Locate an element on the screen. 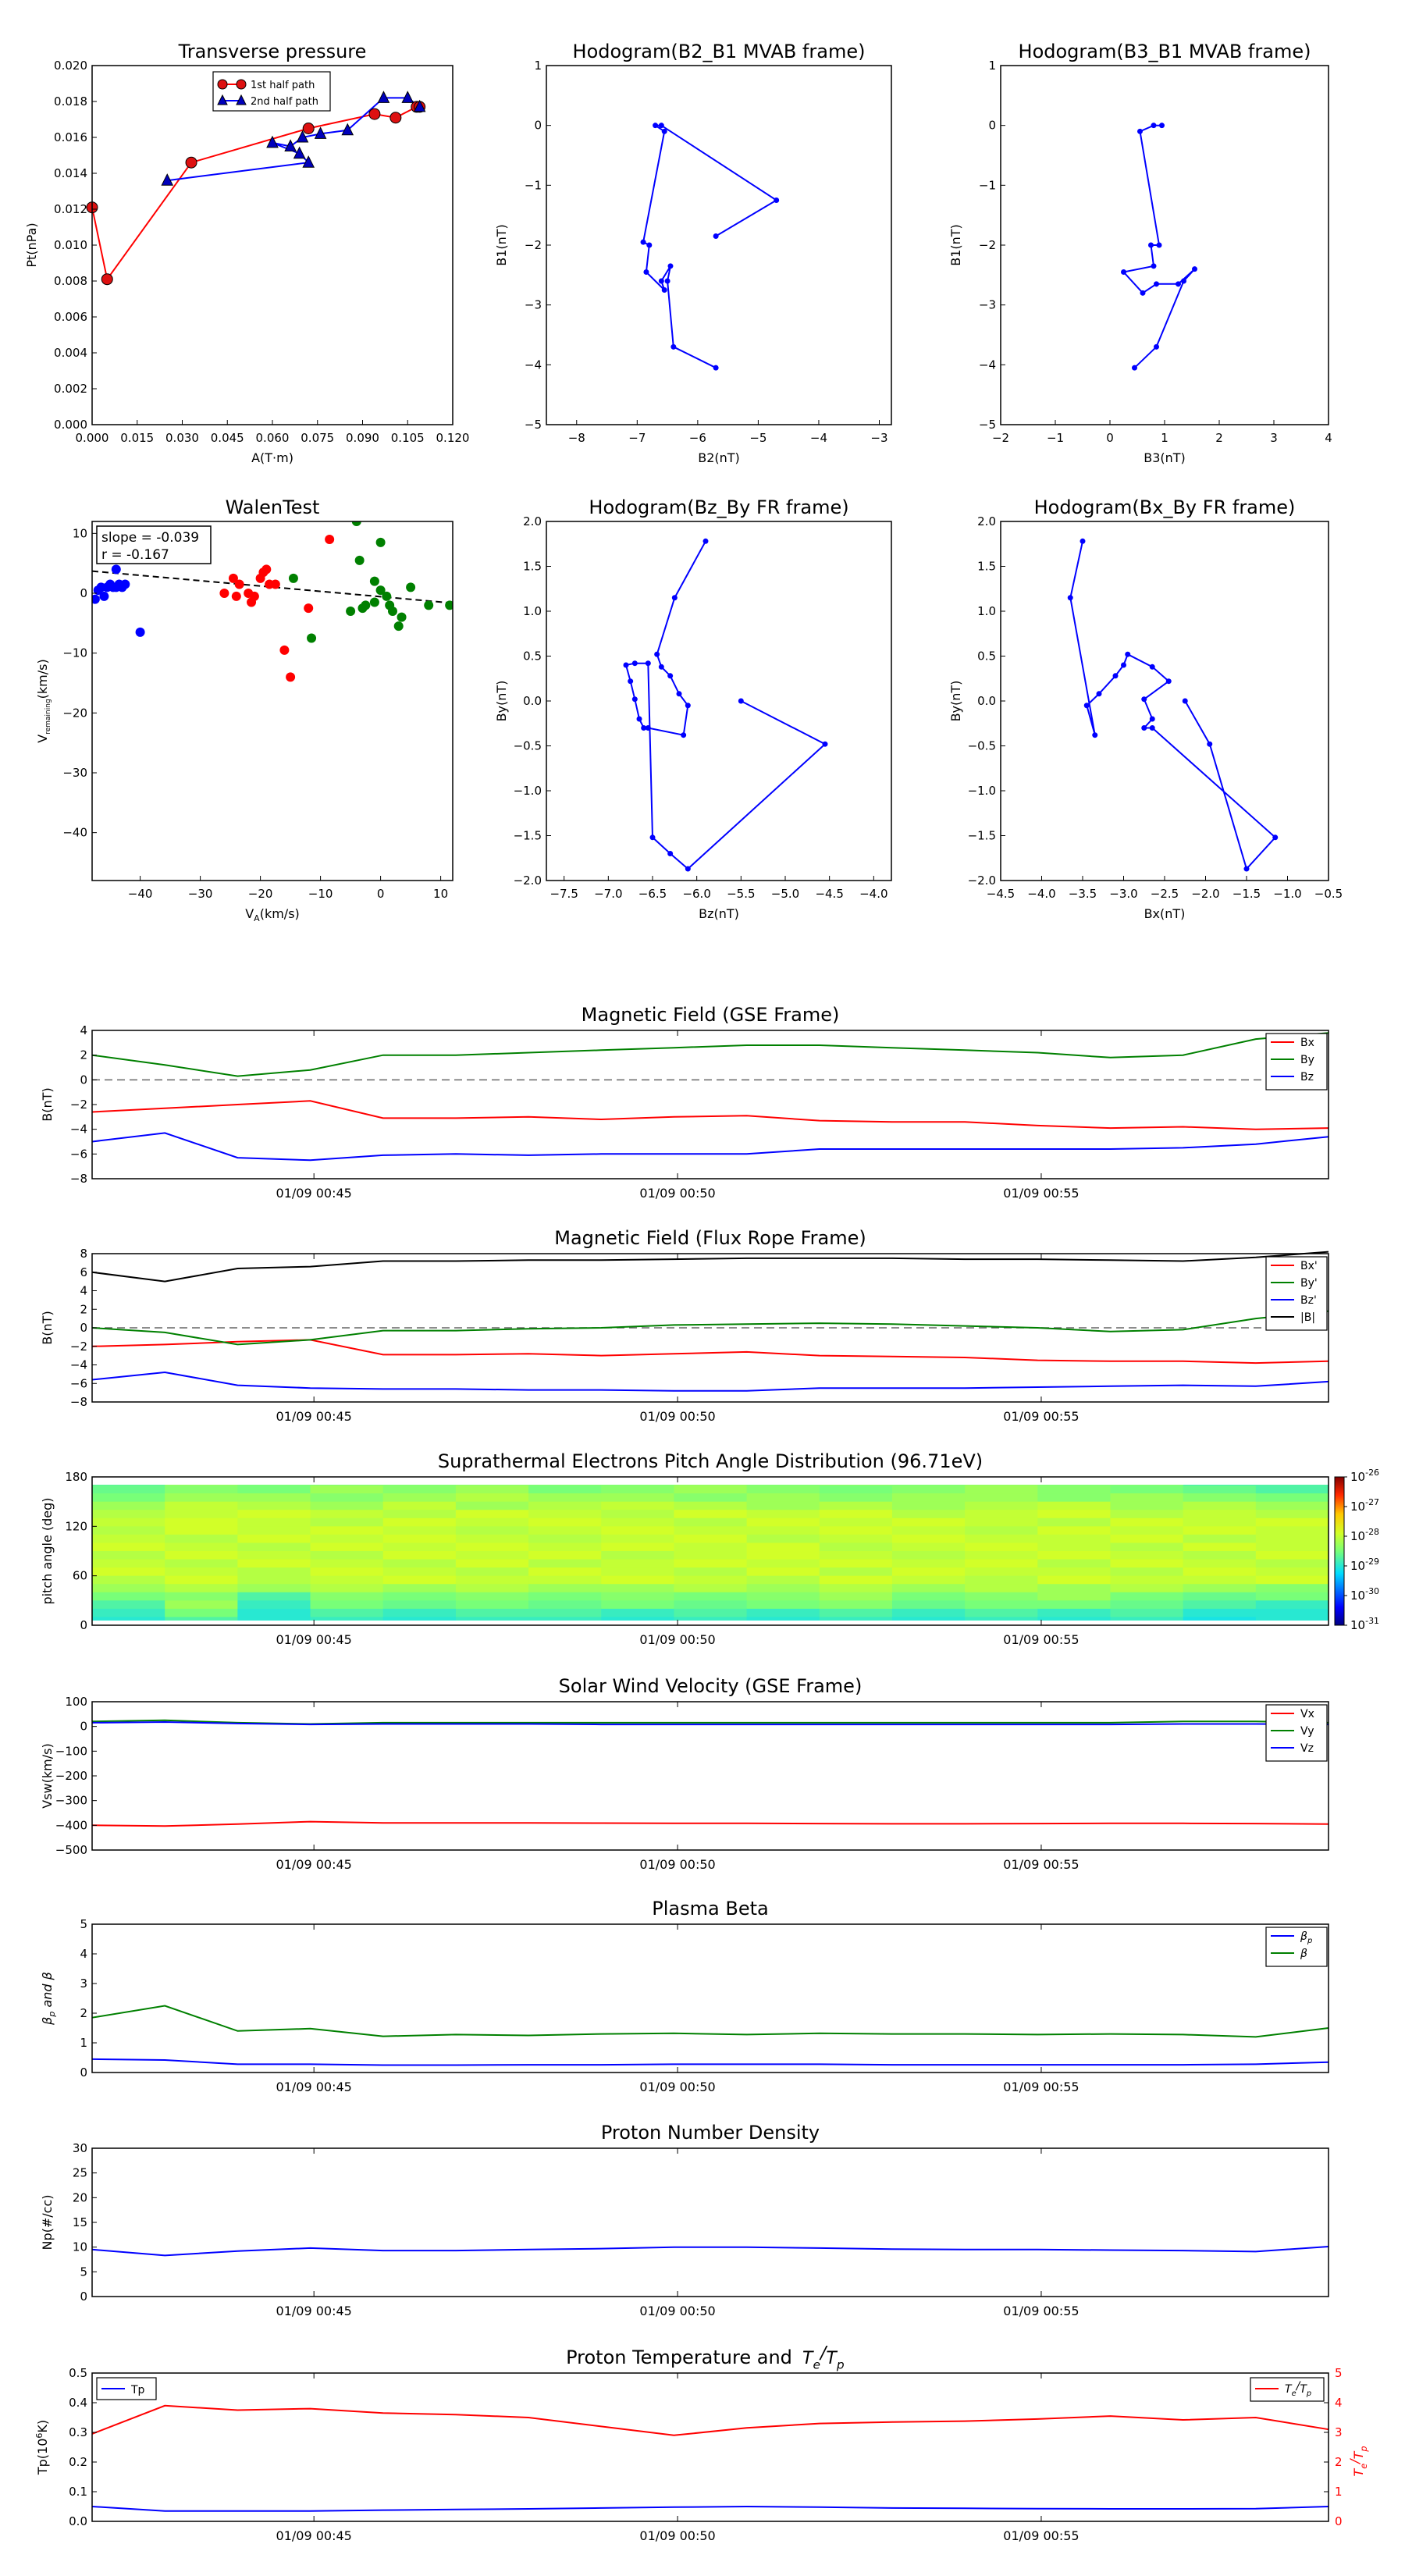  time-tick-label: 01/09 00:45 is located at coordinates (314, 2535).